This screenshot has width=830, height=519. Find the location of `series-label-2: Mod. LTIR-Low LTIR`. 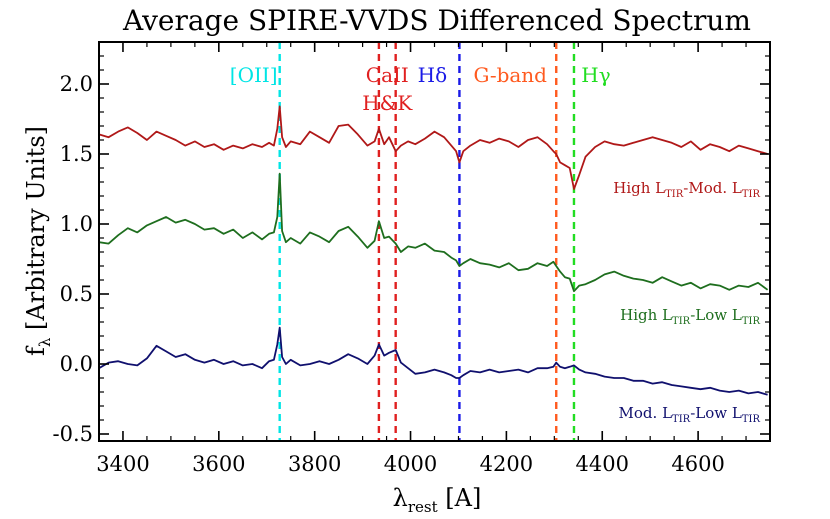

series-label-2: Mod. LTIR-Low LTIR is located at coordinates (690, 414).